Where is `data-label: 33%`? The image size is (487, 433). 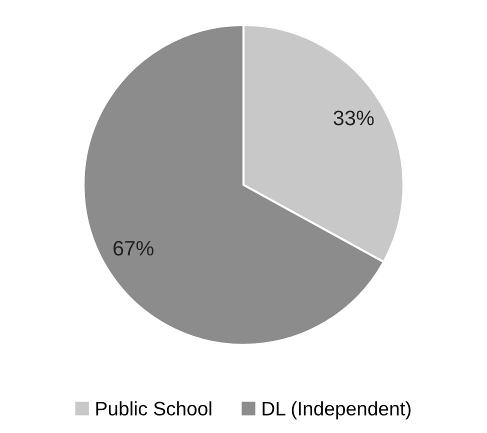
data-label: 33% is located at coordinates (354, 118).